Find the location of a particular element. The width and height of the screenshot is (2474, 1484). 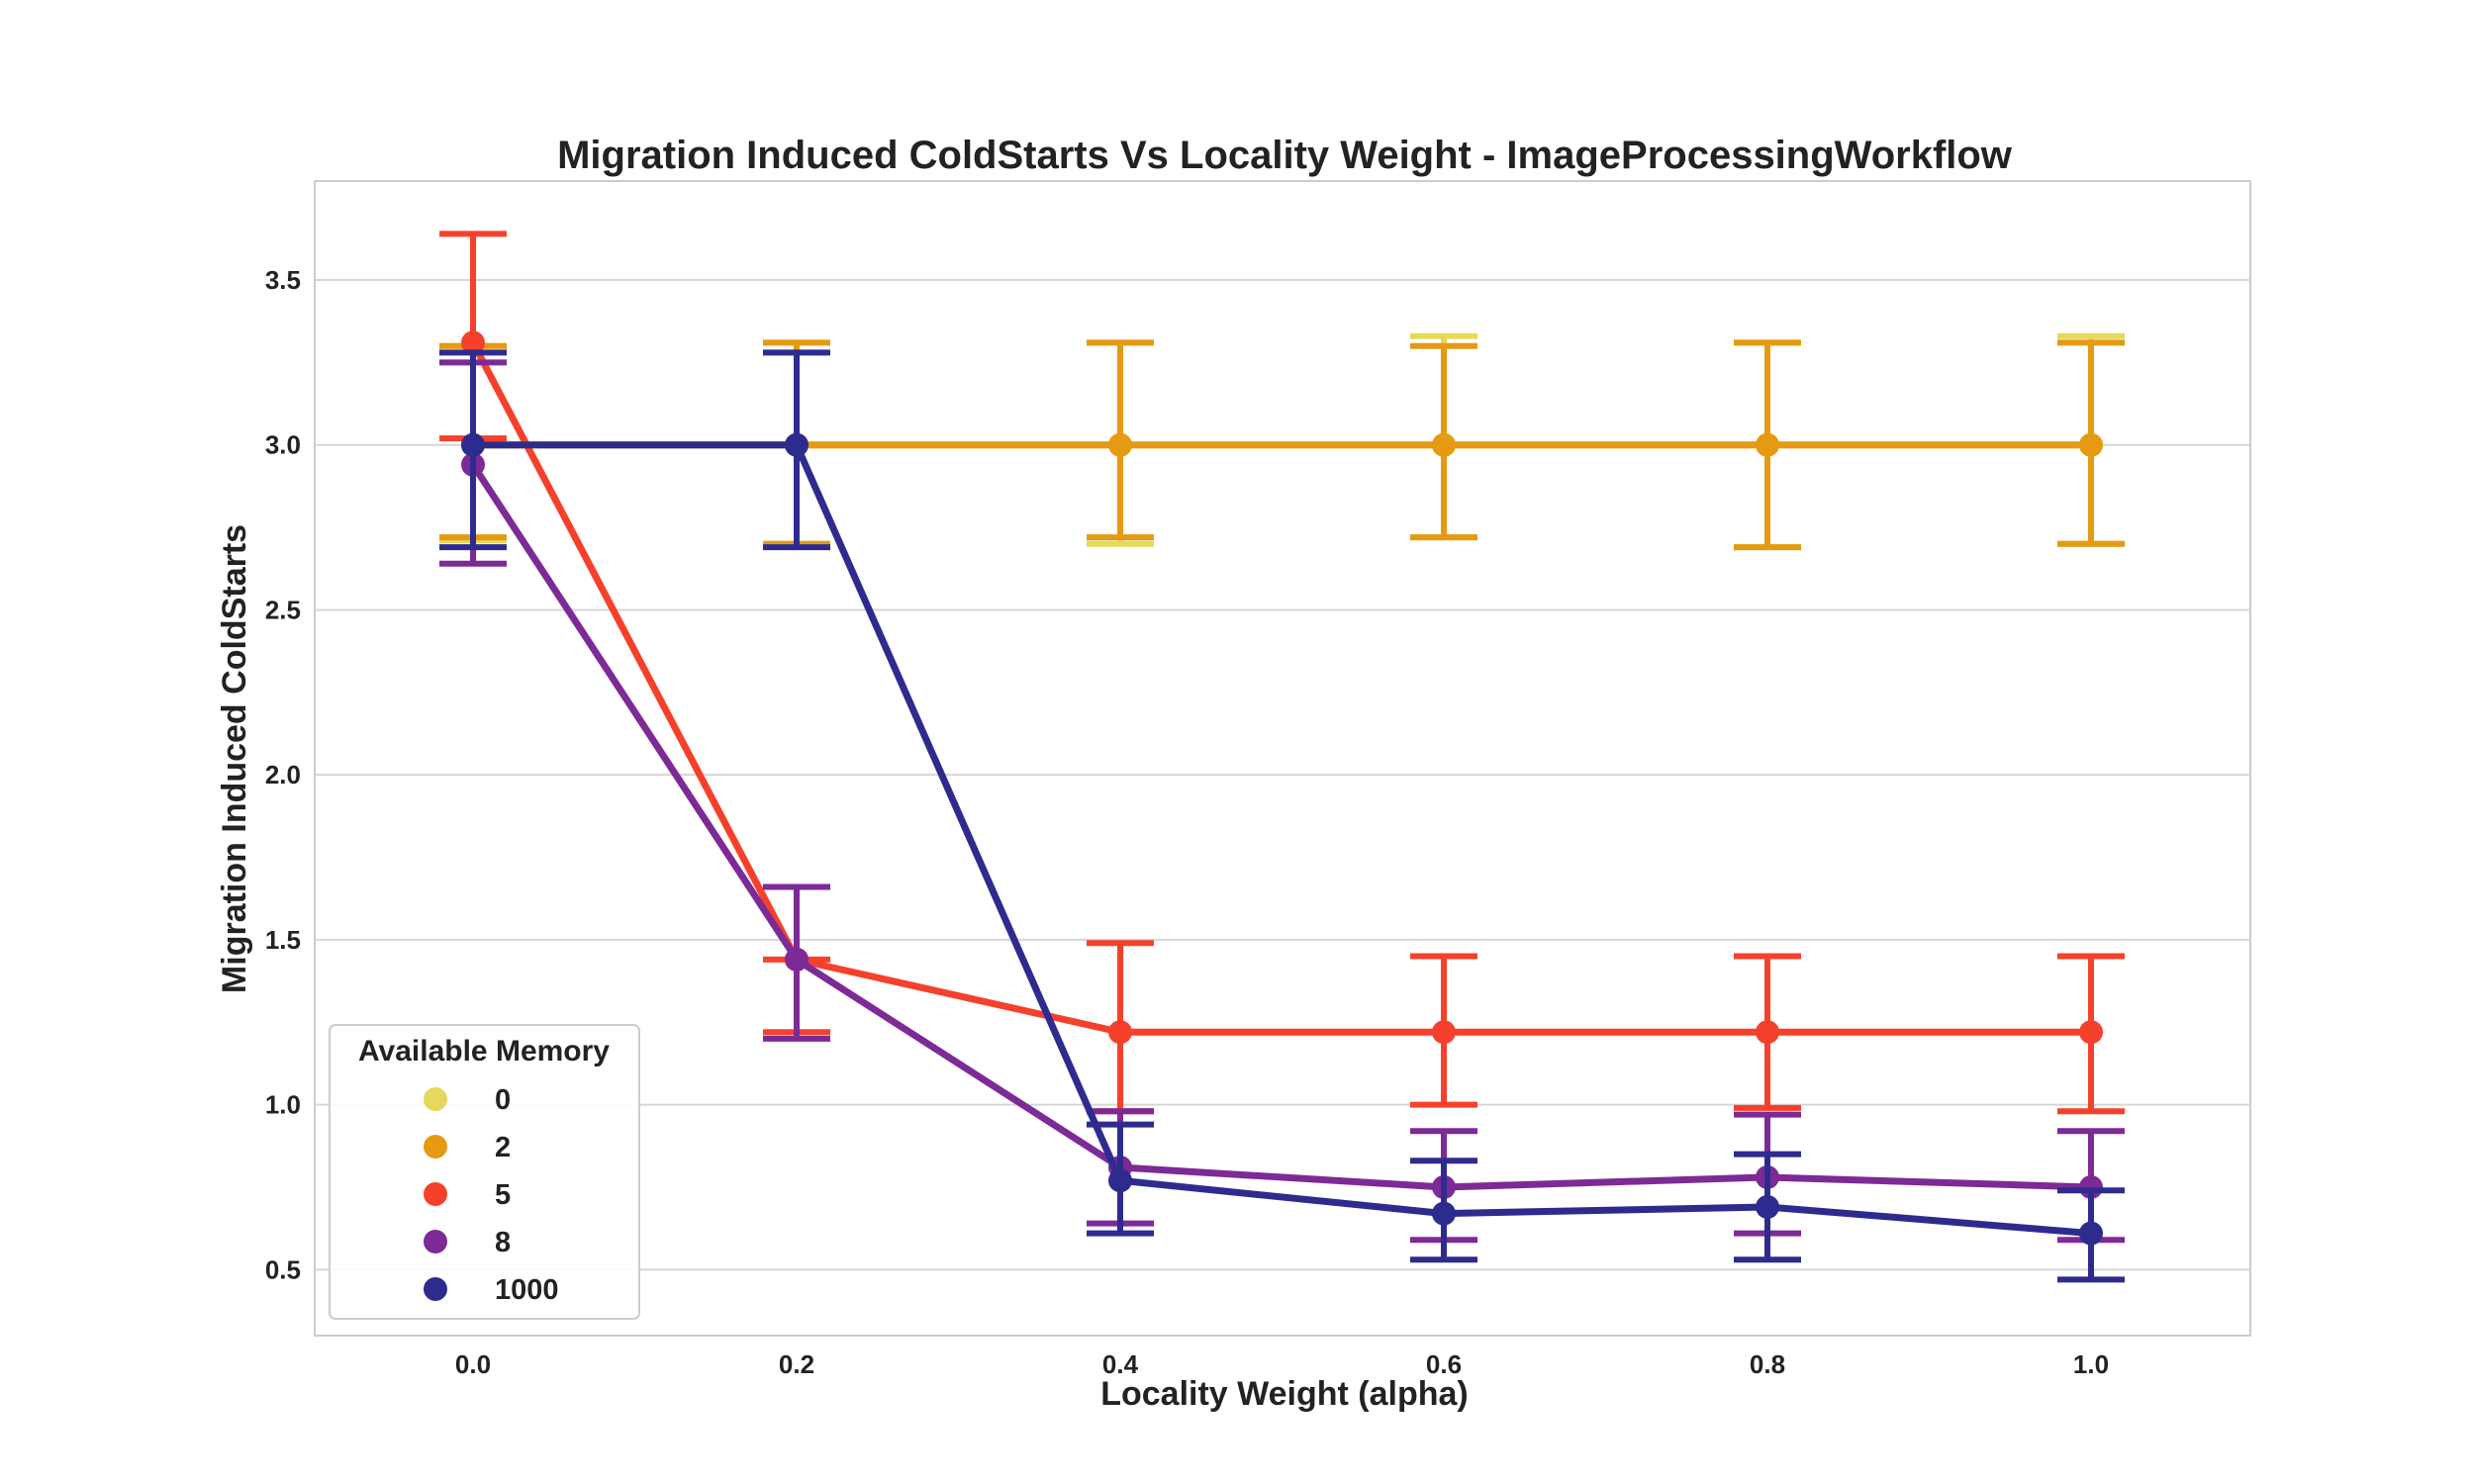

y-axis-label: Migration Induced ColdStarts is located at coordinates (235, 758).